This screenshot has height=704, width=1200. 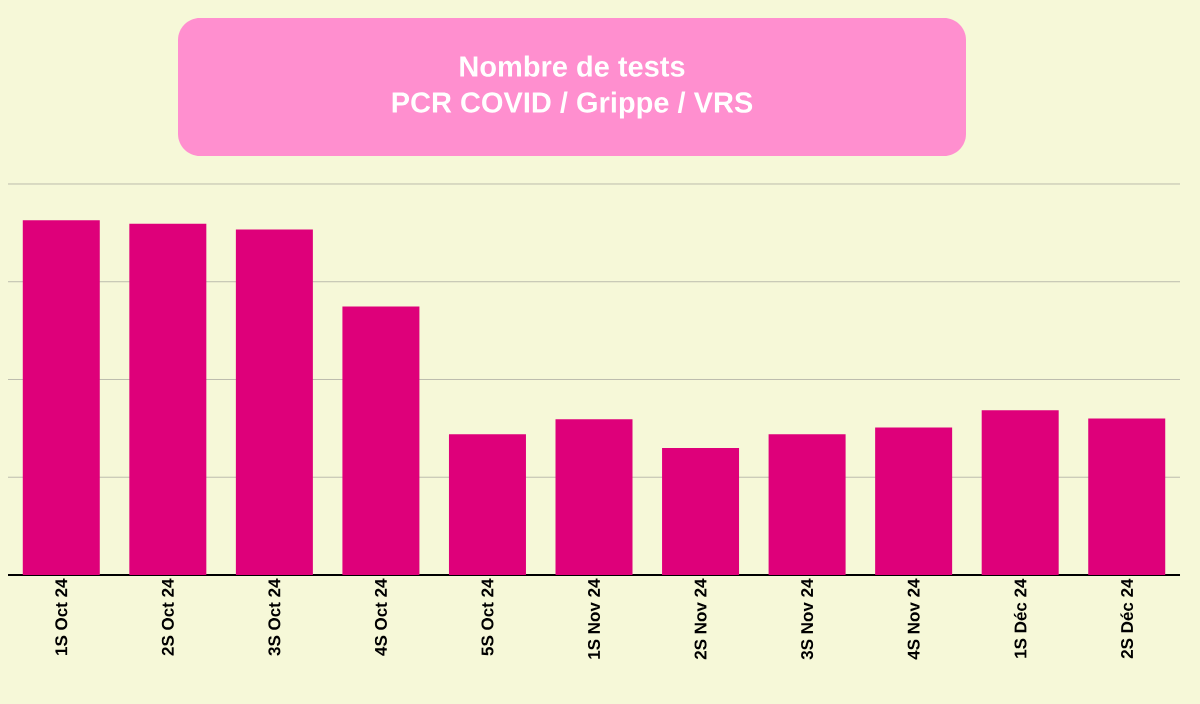 What do you see at coordinates (700, 619) in the screenshot?
I see `x-tick-label: 2S Nov 24` at bounding box center [700, 619].